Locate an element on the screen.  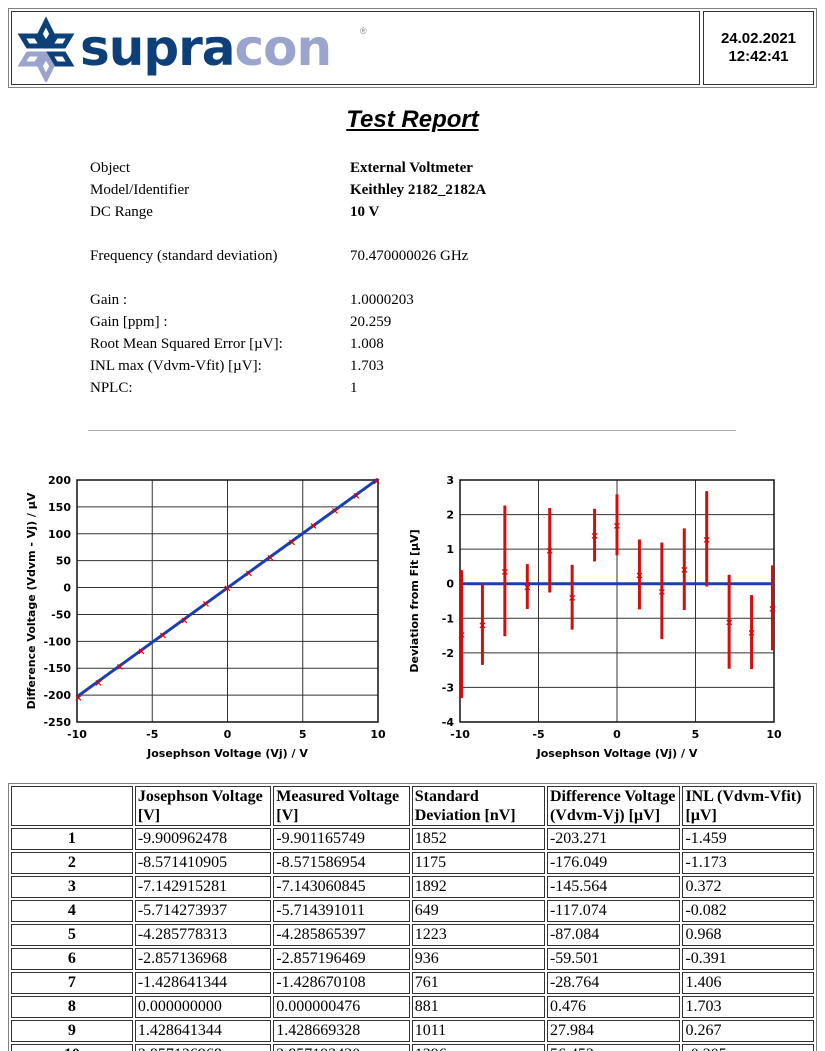
y-tick-label: 3 is located at coordinates (450, 480).